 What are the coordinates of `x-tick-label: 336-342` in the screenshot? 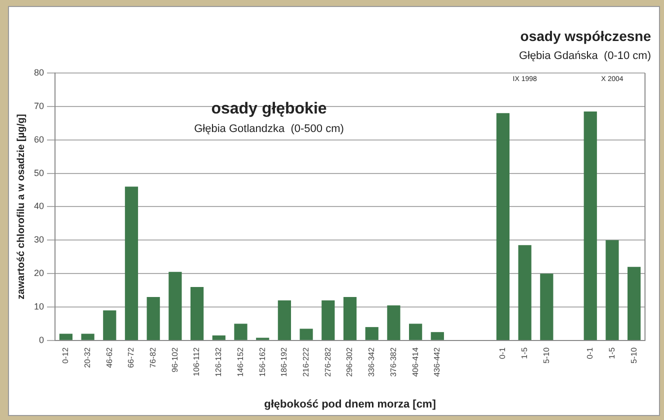 It's located at (371, 361).